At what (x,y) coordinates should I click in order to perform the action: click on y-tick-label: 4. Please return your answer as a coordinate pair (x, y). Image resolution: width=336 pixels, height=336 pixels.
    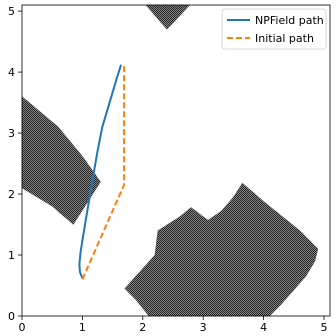
    Looking at the image, I should click on (11, 72).